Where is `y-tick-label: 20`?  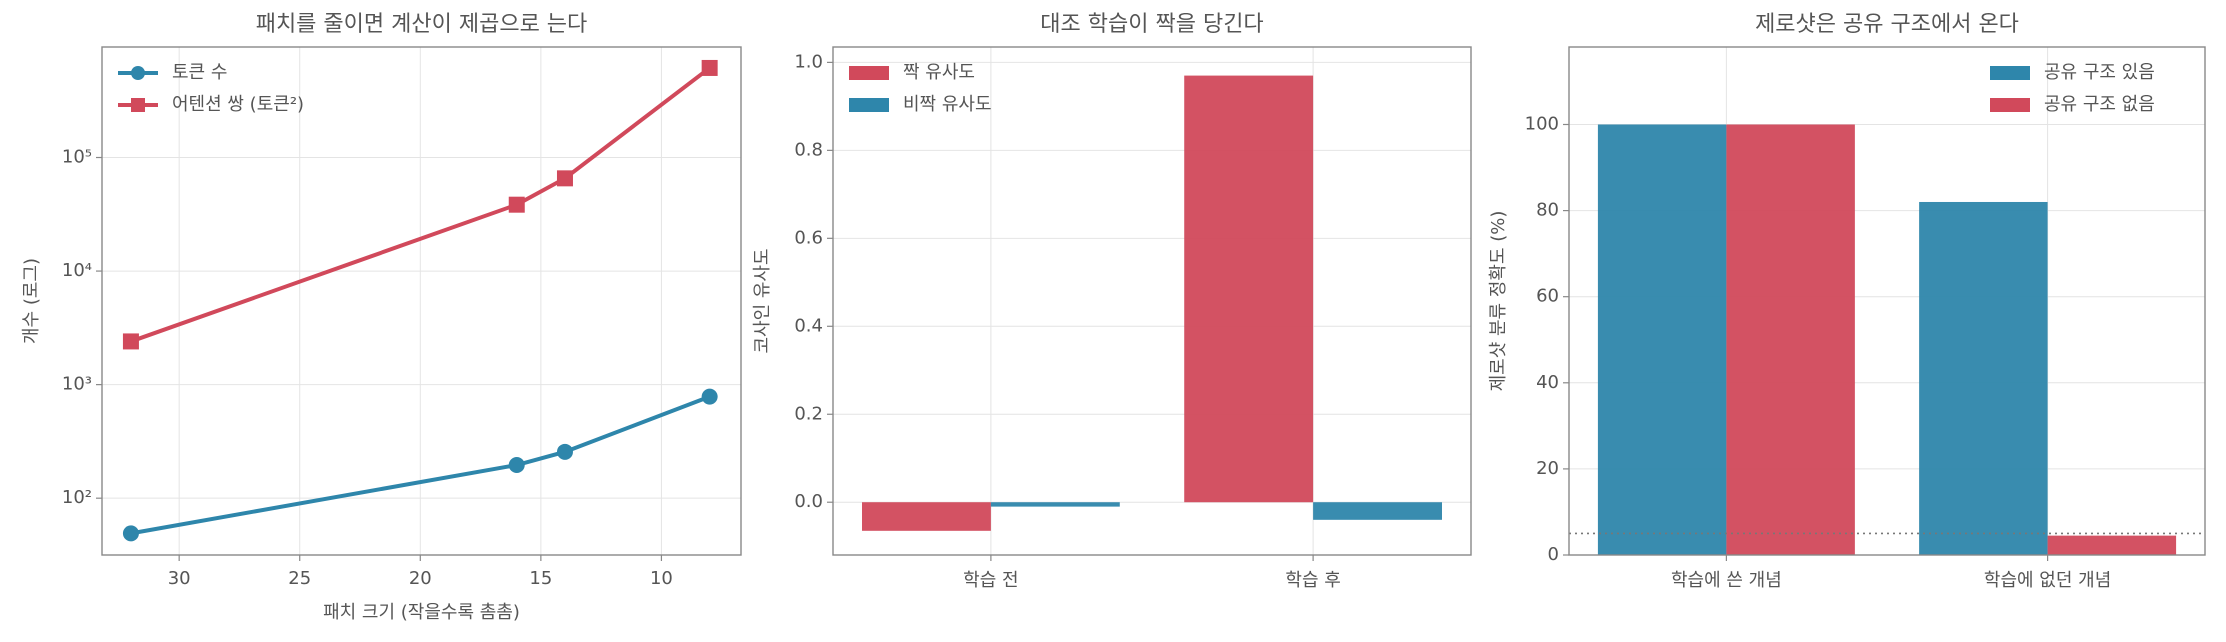 y-tick-label: 20 is located at coordinates (1547, 468).